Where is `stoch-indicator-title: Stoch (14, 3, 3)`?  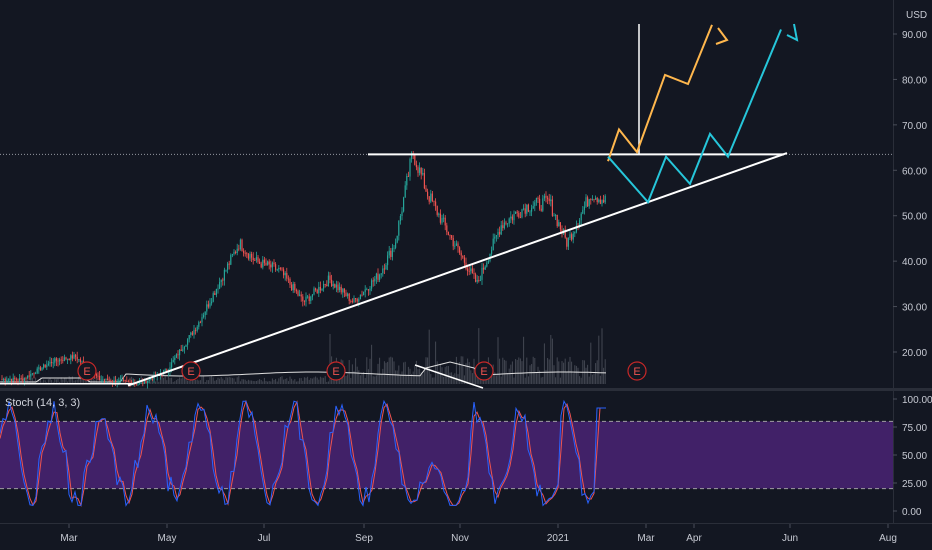
stoch-indicator-title: Stoch (14, 3, 3) is located at coordinates (42, 403).